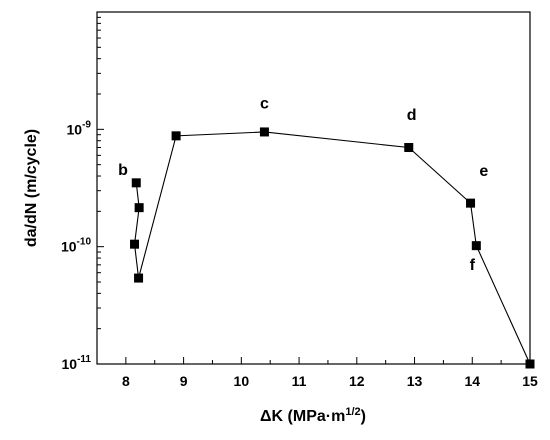  Describe the element at coordinates (79, 128) in the screenshot. I see `y-tick-label: 10-9` at that location.